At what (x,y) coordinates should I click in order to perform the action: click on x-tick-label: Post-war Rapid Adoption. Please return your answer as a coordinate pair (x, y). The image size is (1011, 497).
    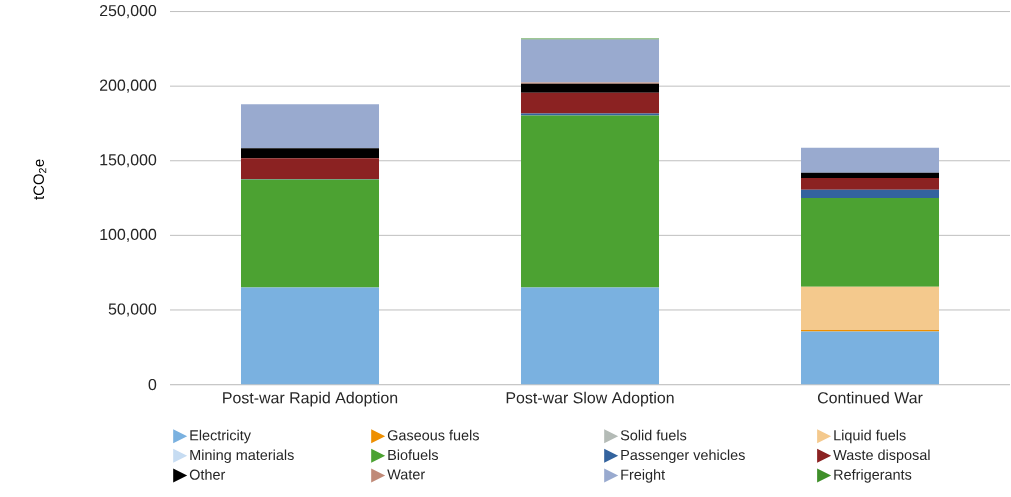
    Looking at the image, I should click on (310, 399).